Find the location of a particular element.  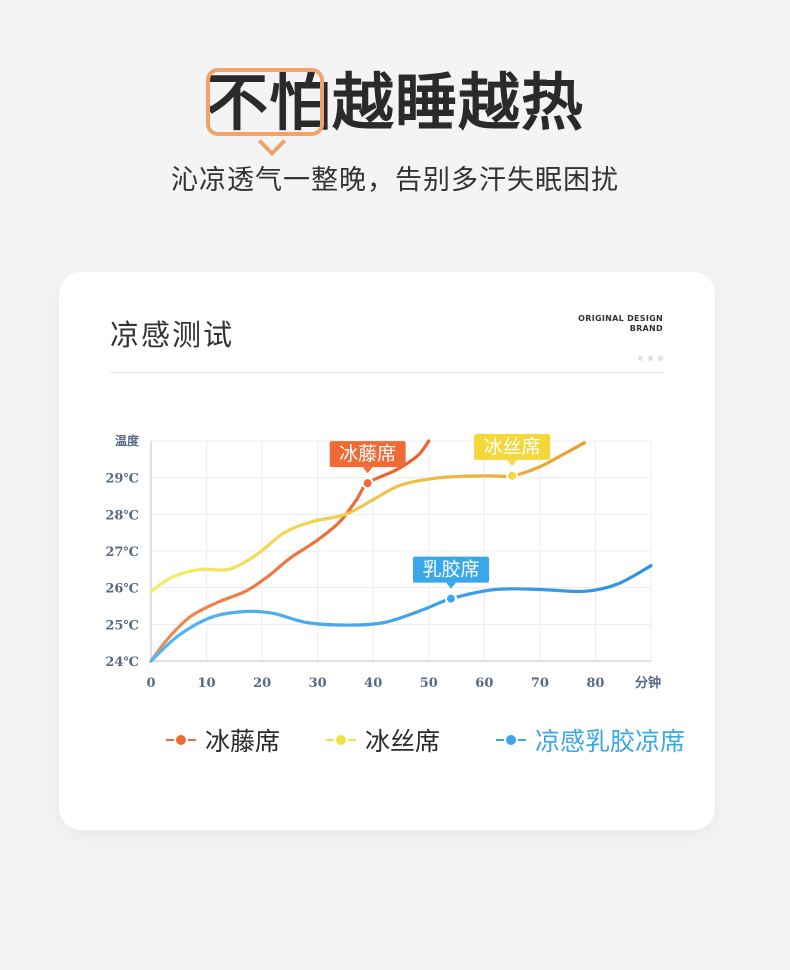

x-tick-label: 70 is located at coordinates (540, 683).